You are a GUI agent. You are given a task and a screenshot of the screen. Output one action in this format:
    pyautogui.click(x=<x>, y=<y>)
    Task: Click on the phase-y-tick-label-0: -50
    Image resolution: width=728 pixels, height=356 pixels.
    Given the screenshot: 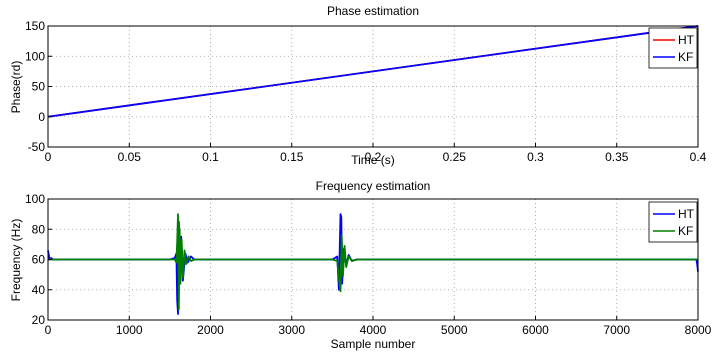 What is the action you would take?
    pyautogui.click(x=37, y=147)
    